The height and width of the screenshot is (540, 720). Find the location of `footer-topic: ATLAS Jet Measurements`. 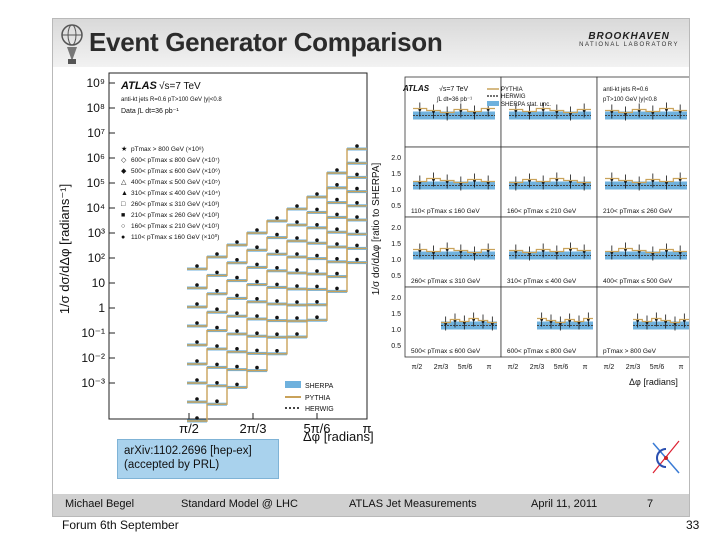

footer-topic: ATLAS Jet Measurements is located at coordinates (413, 504).